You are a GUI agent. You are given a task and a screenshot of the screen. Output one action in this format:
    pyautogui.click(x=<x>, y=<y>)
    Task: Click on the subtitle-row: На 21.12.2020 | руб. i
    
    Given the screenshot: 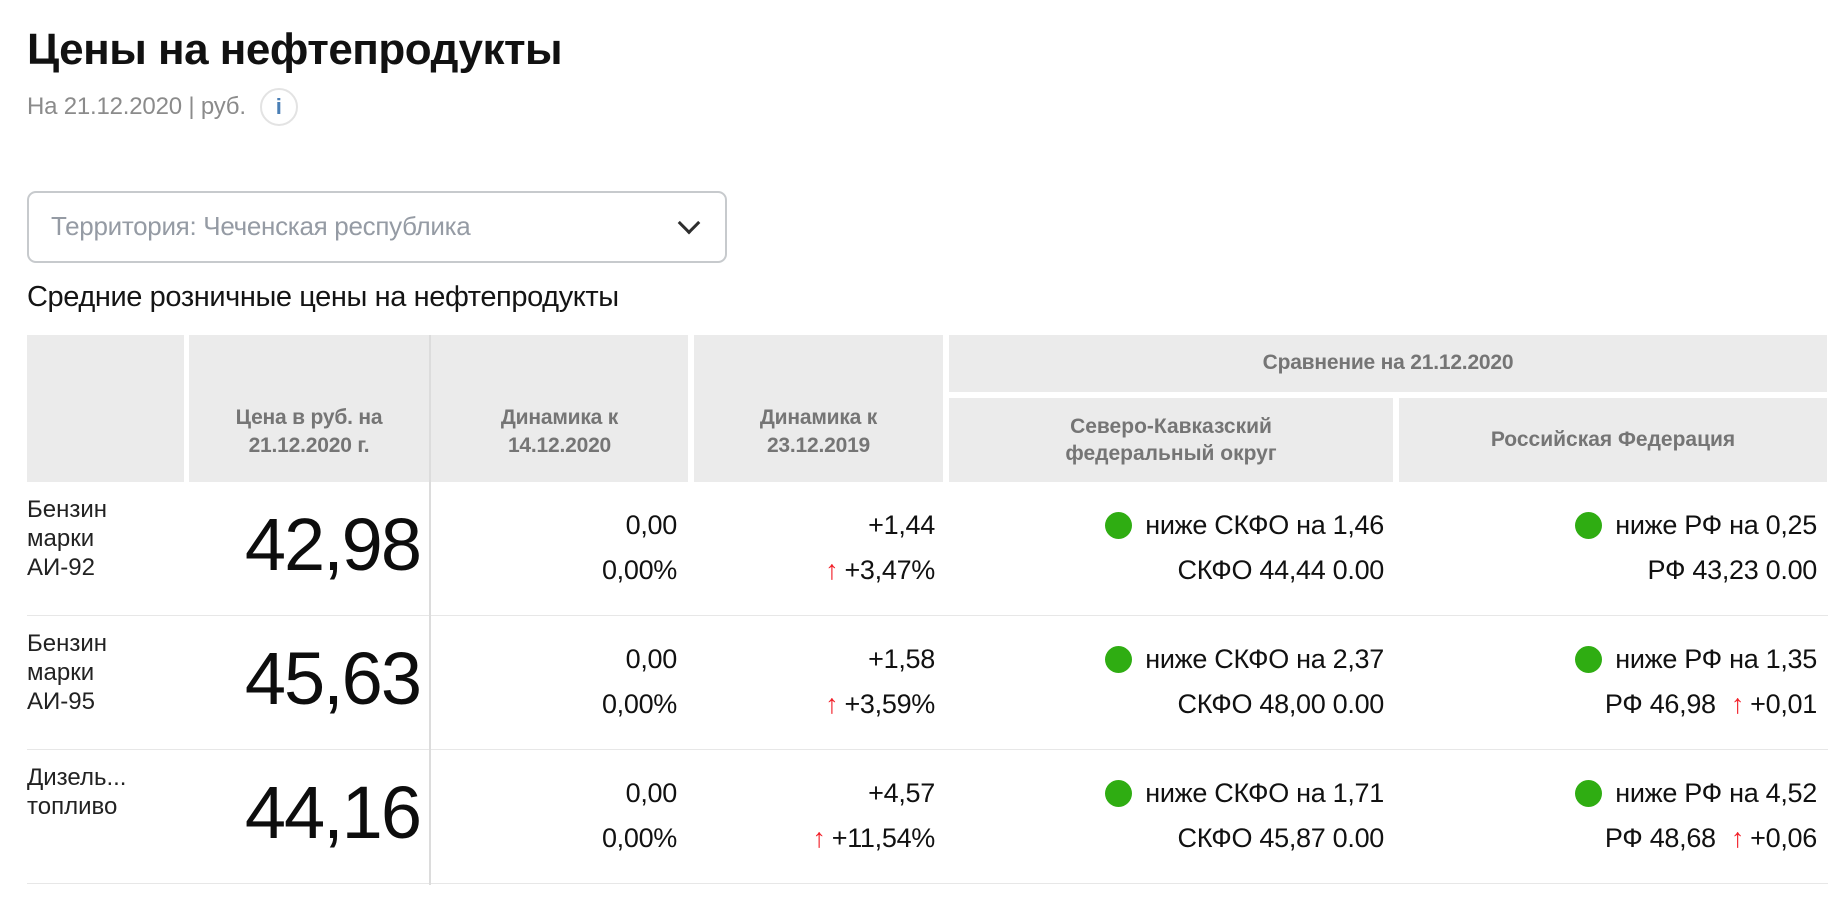 What is the action you would take?
    pyautogui.click(x=927, y=107)
    